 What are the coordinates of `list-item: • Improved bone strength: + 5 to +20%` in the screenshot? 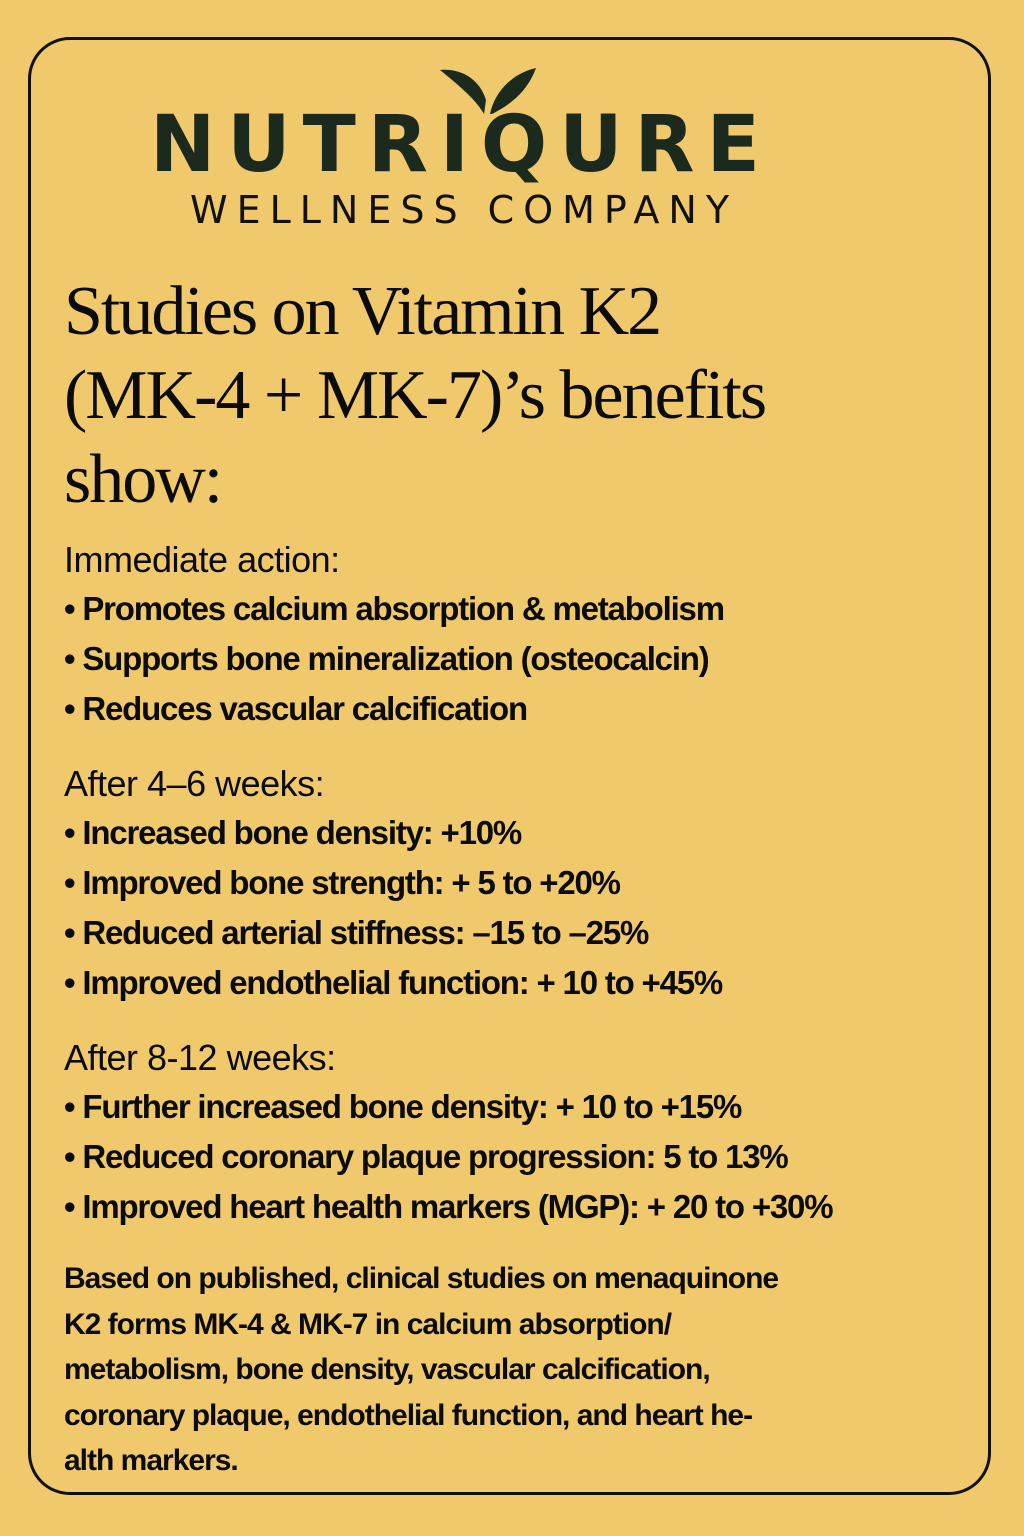 It's located at (524, 883).